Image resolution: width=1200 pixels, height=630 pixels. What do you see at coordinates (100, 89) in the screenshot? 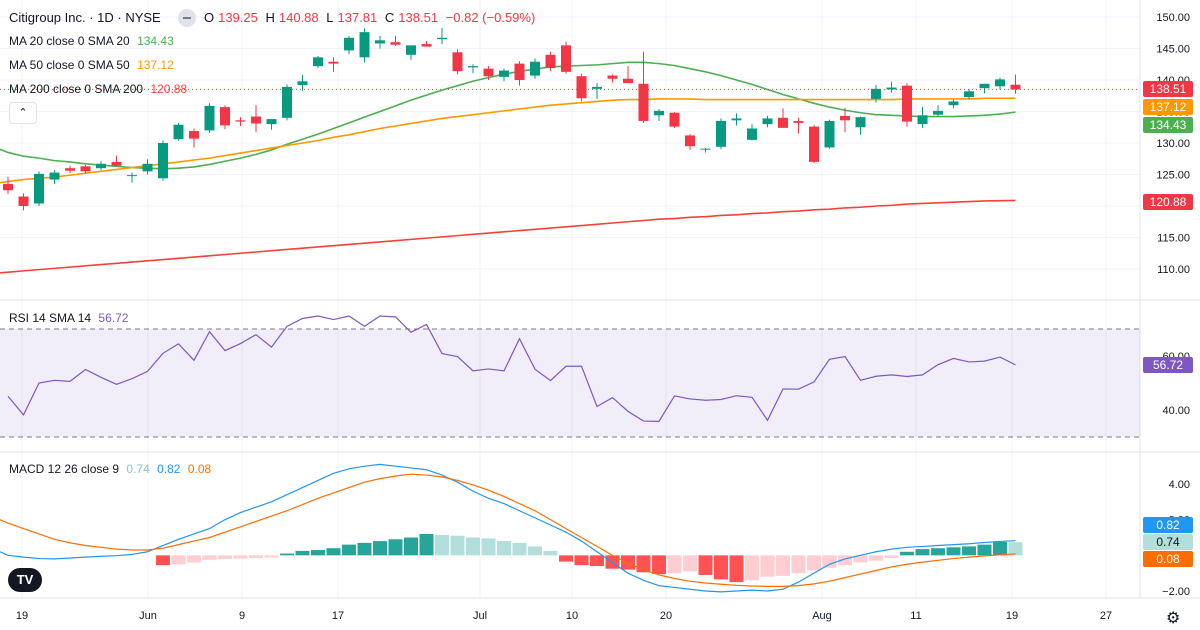
I see `legend-ma200: MA 200 close 0 SMA 200 120.88` at bounding box center [100, 89].